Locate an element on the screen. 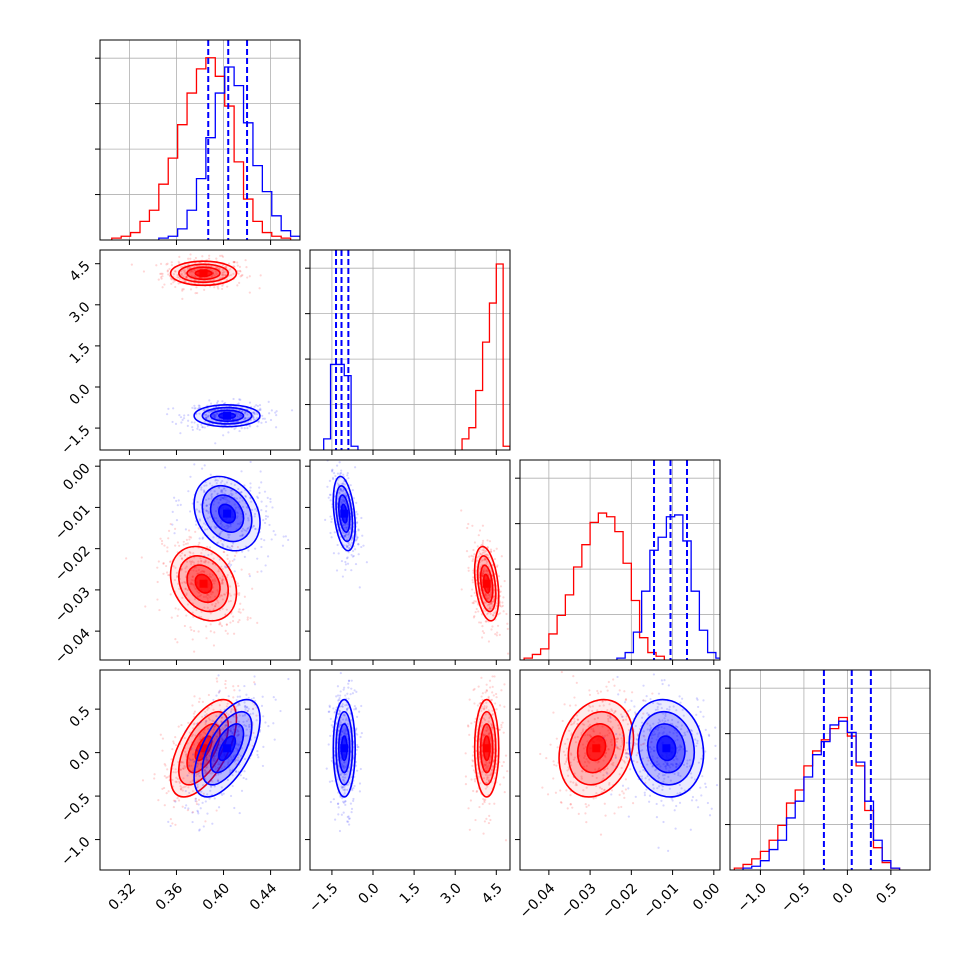 The height and width of the screenshot is (970, 970). blue-peak-bin is located at coordinates (227, 415).